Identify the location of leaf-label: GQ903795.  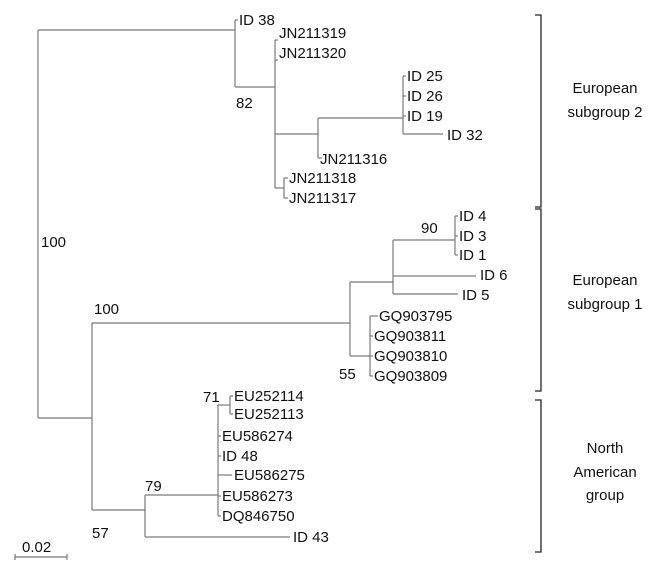
(415, 316).